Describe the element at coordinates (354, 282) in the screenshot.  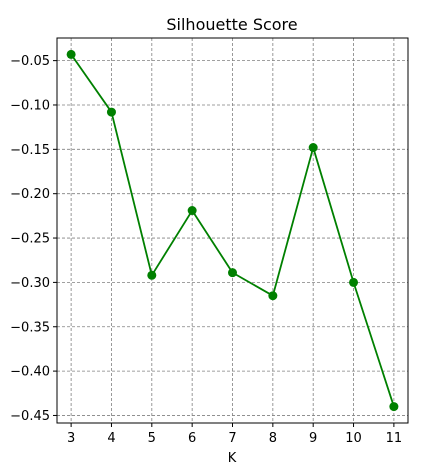
I see `data-point-k10` at that location.